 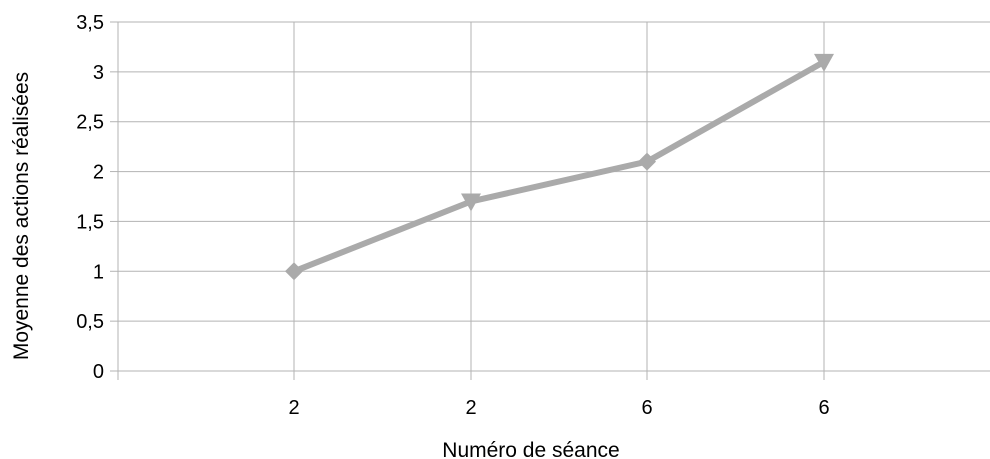 What do you see at coordinates (90, 322) in the screenshot?
I see `y-tick-label: 0,5` at bounding box center [90, 322].